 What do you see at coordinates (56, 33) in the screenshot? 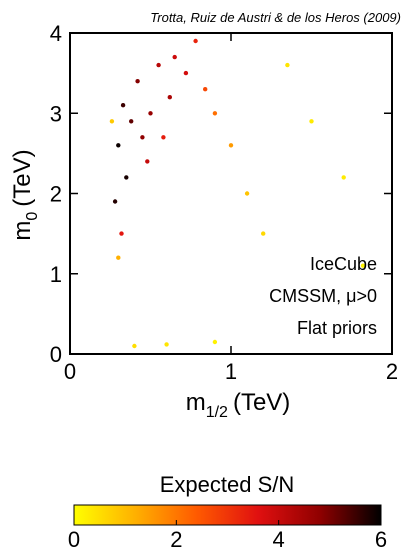
I see `y-tick-label: 4` at bounding box center [56, 33].